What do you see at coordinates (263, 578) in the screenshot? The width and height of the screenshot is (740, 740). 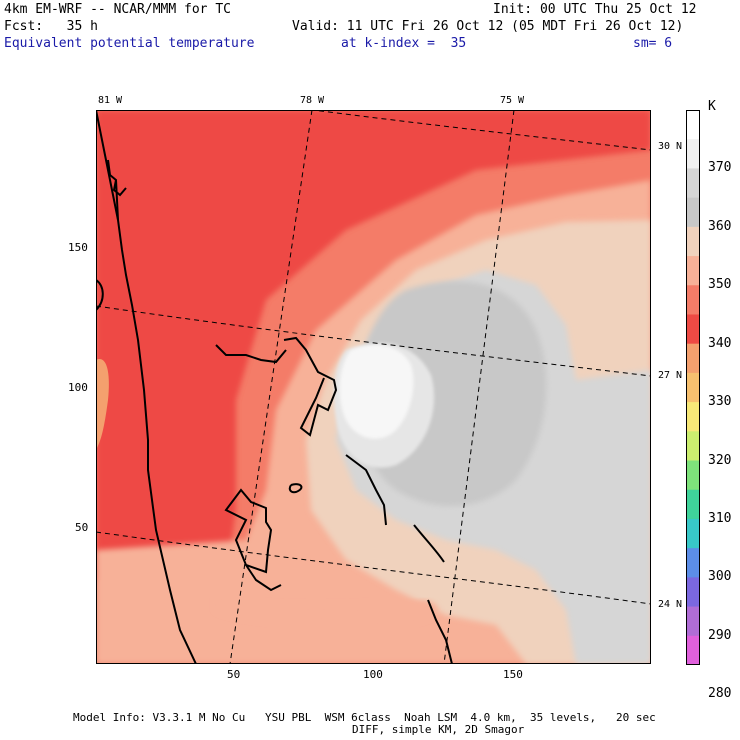 I see `coast-andros-south` at bounding box center [263, 578].